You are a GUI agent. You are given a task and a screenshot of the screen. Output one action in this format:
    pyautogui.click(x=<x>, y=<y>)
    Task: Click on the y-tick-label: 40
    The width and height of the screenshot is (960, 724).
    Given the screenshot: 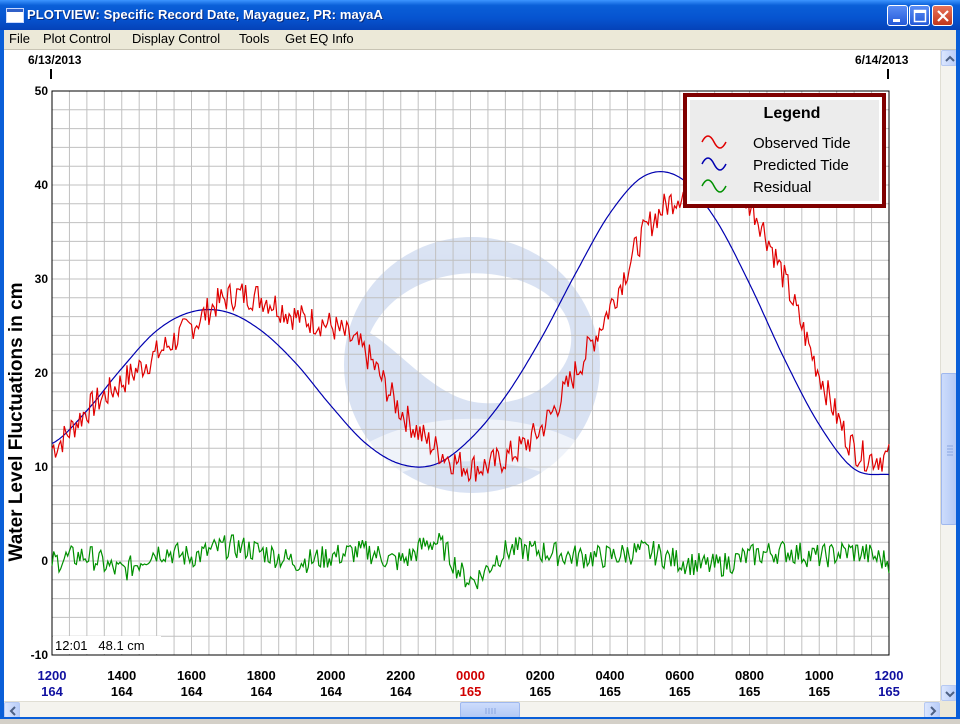 What is the action you would take?
    pyautogui.click(x=42, y=185)
    